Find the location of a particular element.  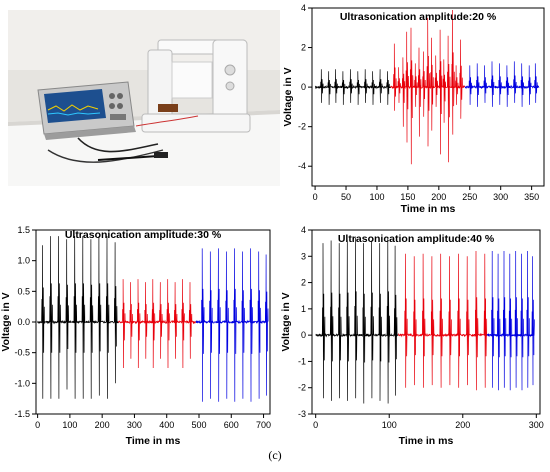

y-tick-label: -1.0 is located at coordinates (22, 383).